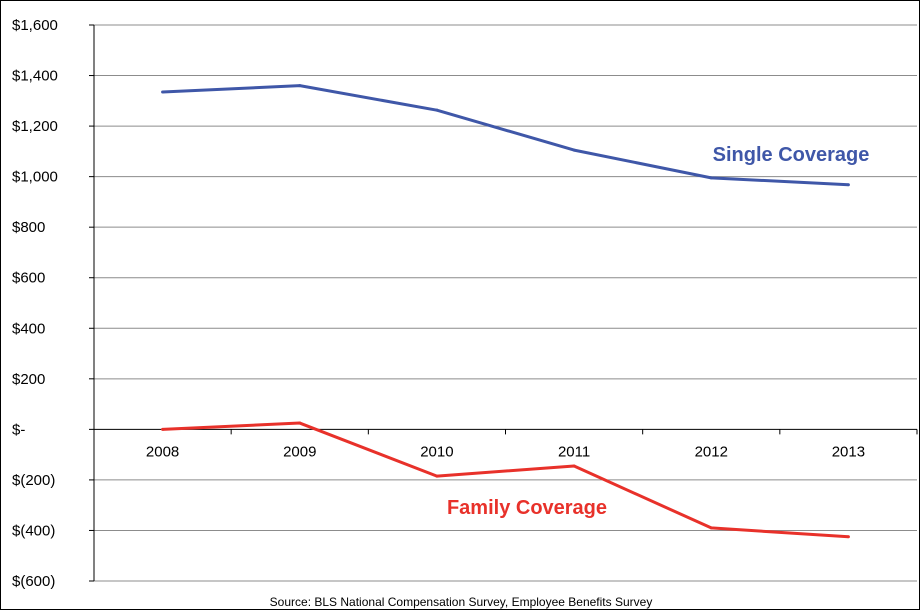 The height and width of the screenshot is (612, 922). What do you see at coordinates (35, 177) in the screenshot?
I see `y-tick-label: $1,000` at bounding box center [35, 177].